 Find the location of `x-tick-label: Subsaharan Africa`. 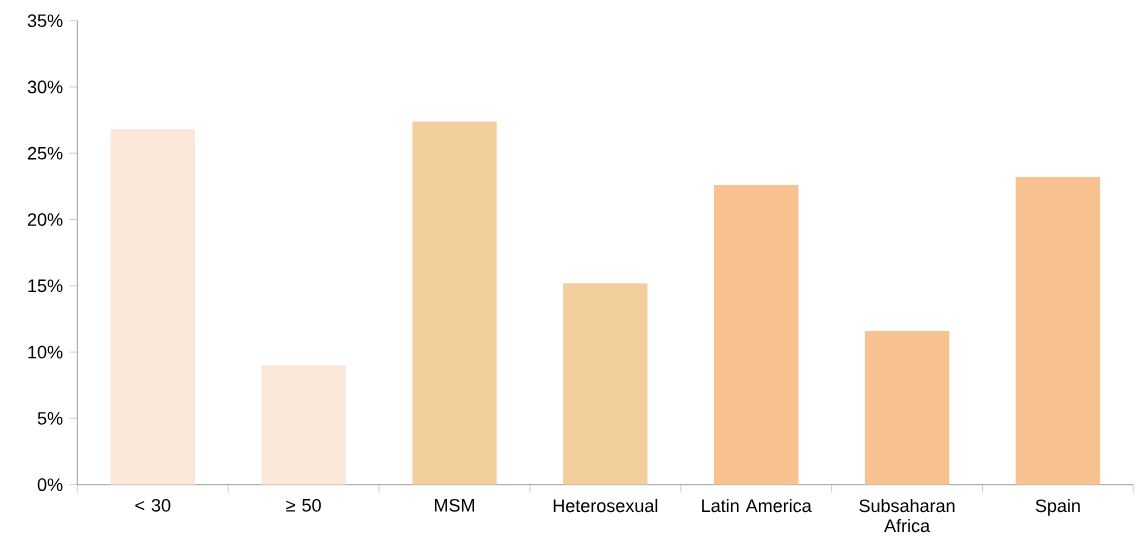

x-tick-label: Subsaharan Africa is located at coordinates (907, 515).